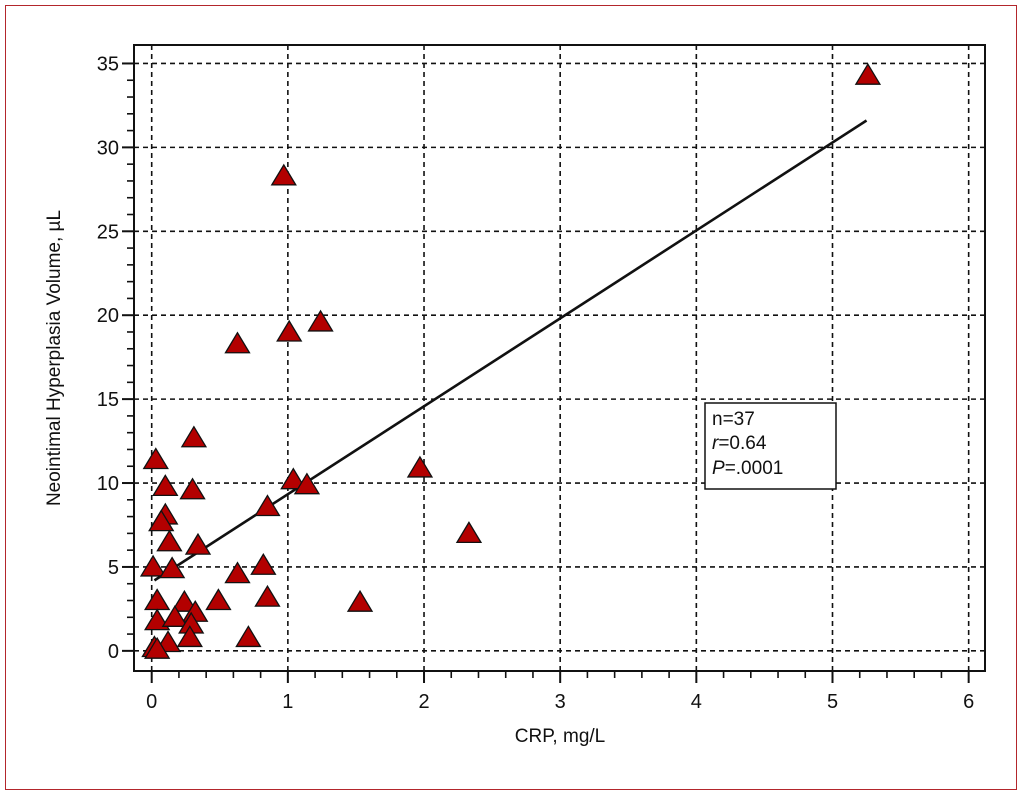 The image size is (1024, 797). Describe the element at coordinates (287, 702) in the screenshot. I see `x-tick-label: 1` at that location.